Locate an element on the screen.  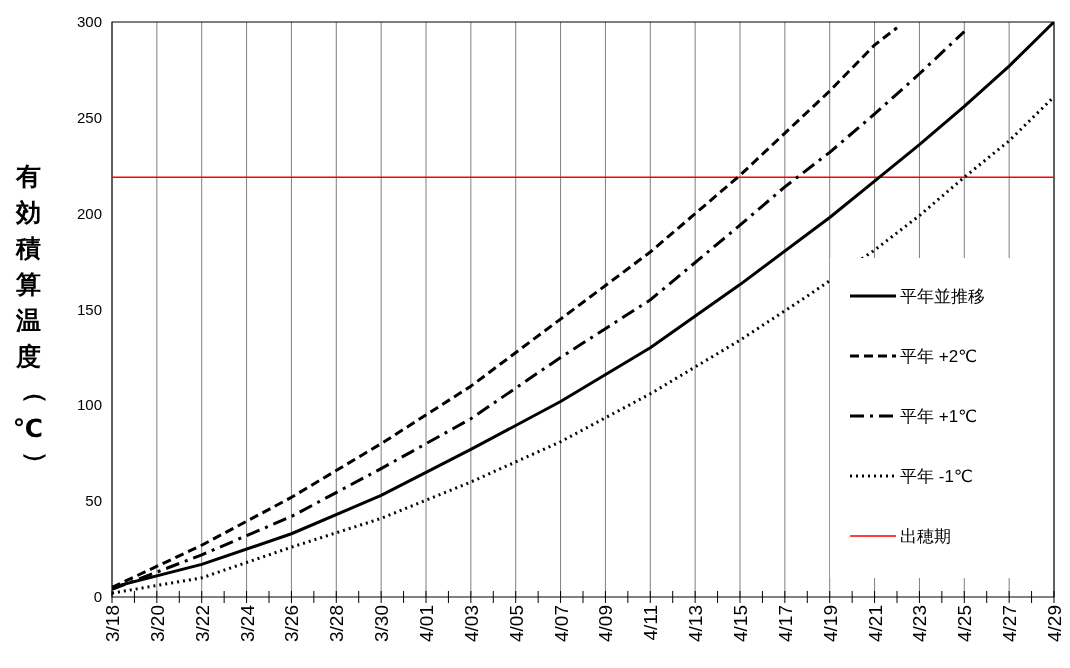
x-tick-label: 4/17 is located at coordinates (785, 623).